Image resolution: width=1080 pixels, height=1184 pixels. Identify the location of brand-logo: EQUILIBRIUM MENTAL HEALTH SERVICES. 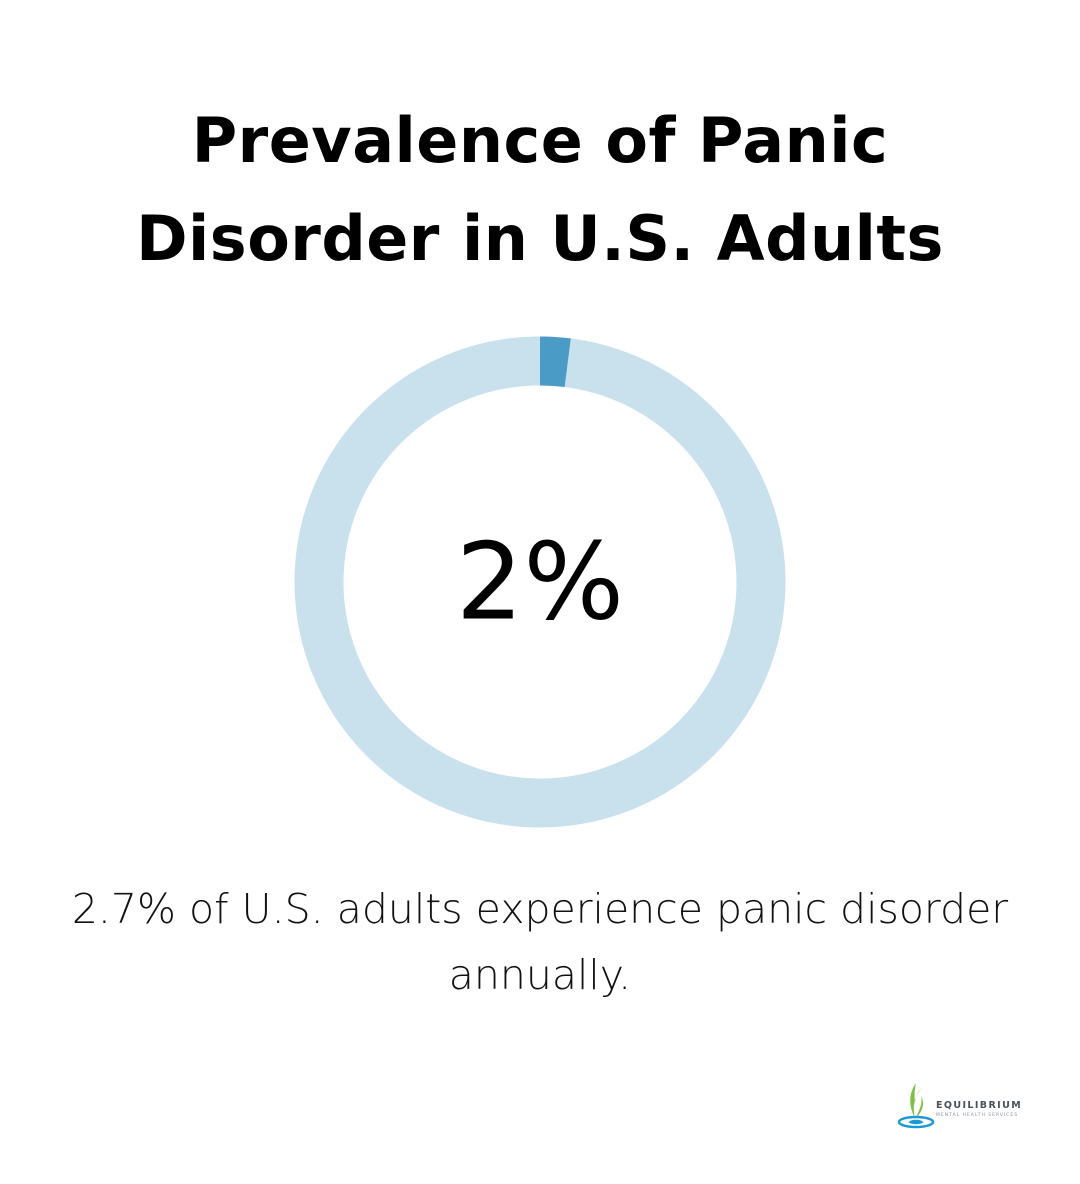
(966, 1105).